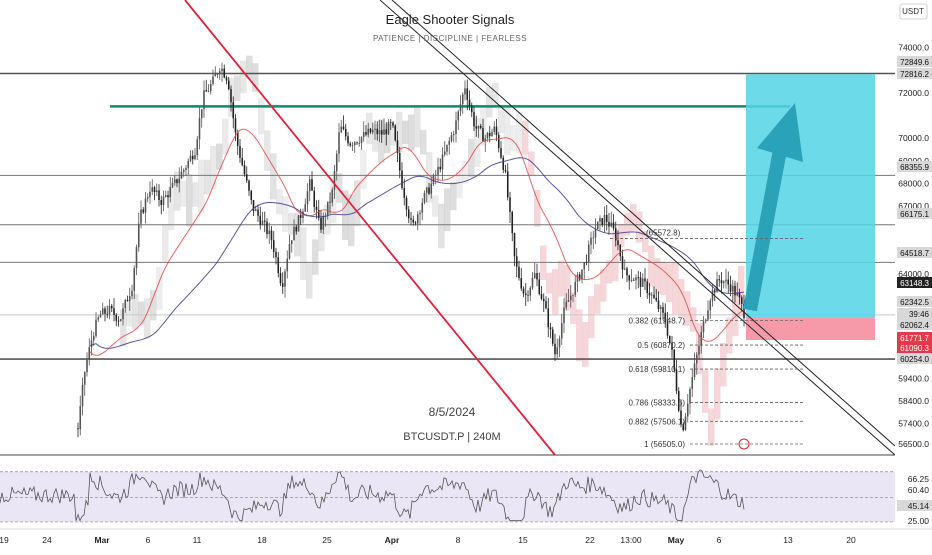 This screenshot has width=932, height=555. What do you see at coordinates (913, 424) in the screenshot?
I see `price-tick-label: 57400.0` at bounding box center [913, 424].